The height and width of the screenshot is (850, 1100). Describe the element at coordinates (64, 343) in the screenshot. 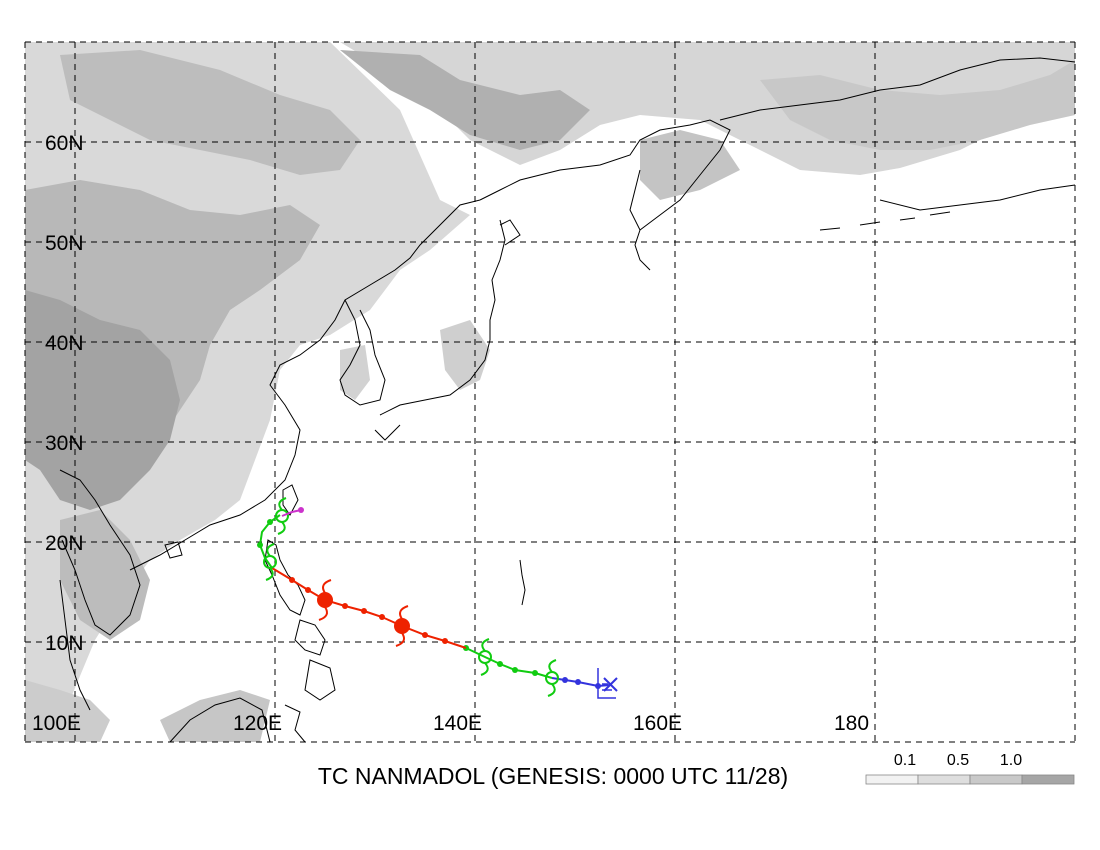

I see `lat-label-40n: 40N` at that location.